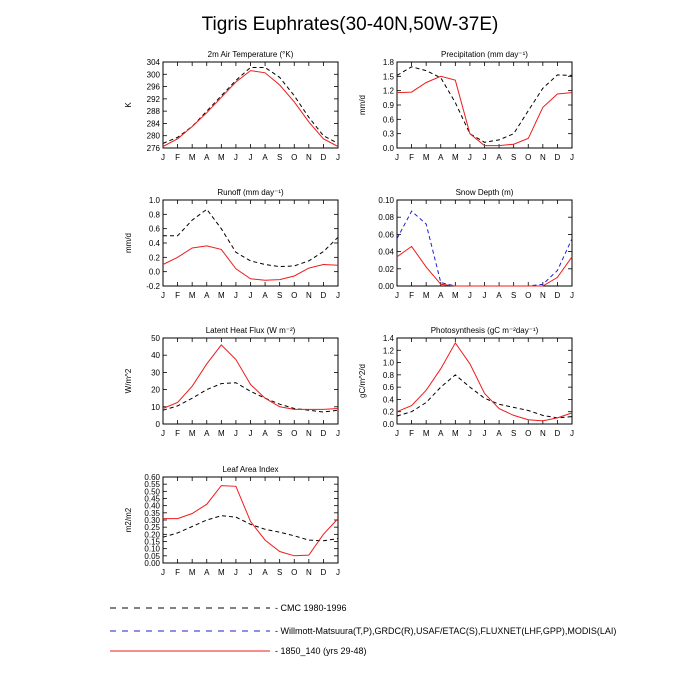  Describe the element at coordinates (152, 484) in the screenshot. I see `y-tick-label: 0.55` at that location.